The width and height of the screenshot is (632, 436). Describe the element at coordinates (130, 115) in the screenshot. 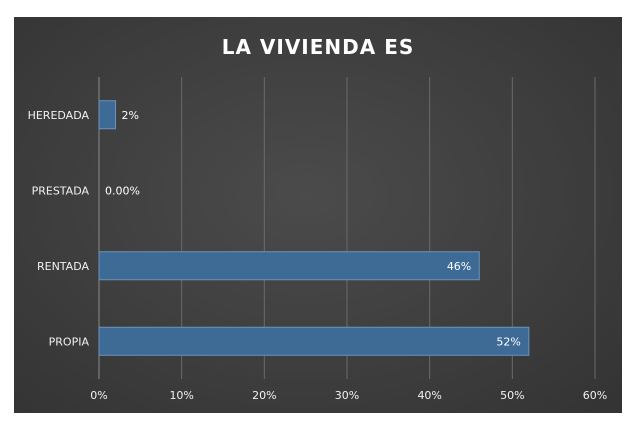

I see `data-label-heredada: 2%` at that location.